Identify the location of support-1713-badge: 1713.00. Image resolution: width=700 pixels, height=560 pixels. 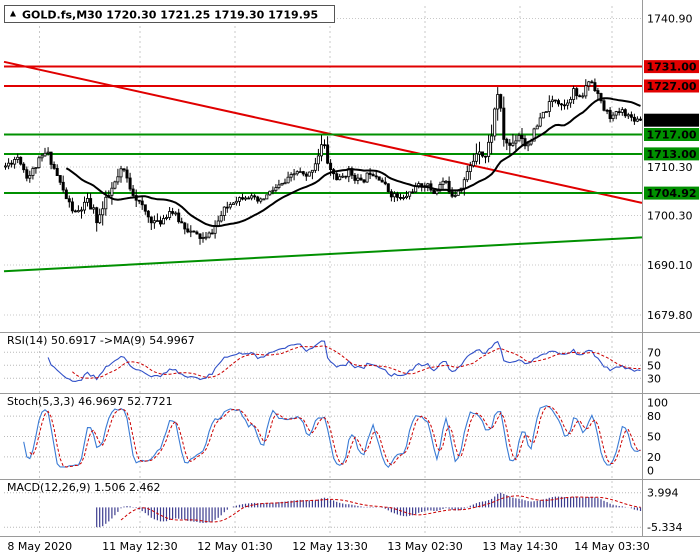
(671, 154).